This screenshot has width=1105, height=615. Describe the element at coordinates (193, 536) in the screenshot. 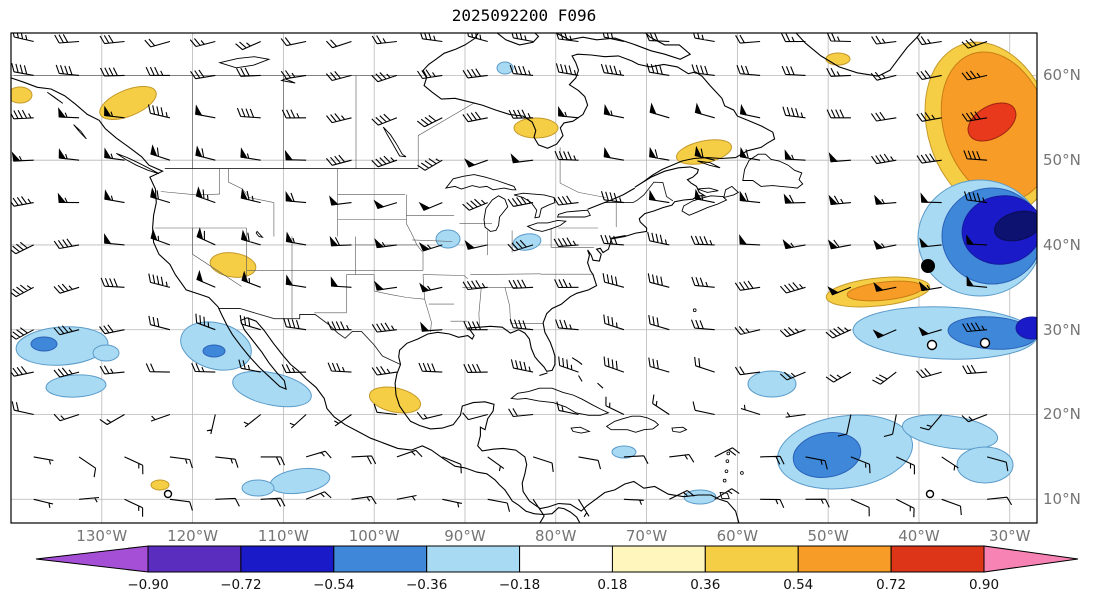

I see `lon-tick-label: 120°W` at that location.